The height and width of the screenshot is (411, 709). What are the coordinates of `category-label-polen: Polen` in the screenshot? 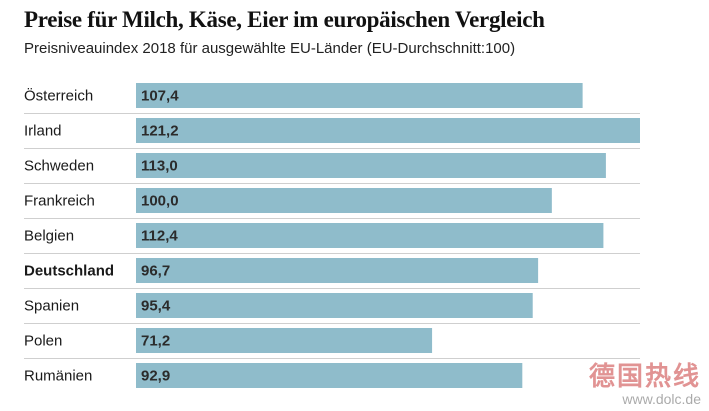 It's located at (43, 341).